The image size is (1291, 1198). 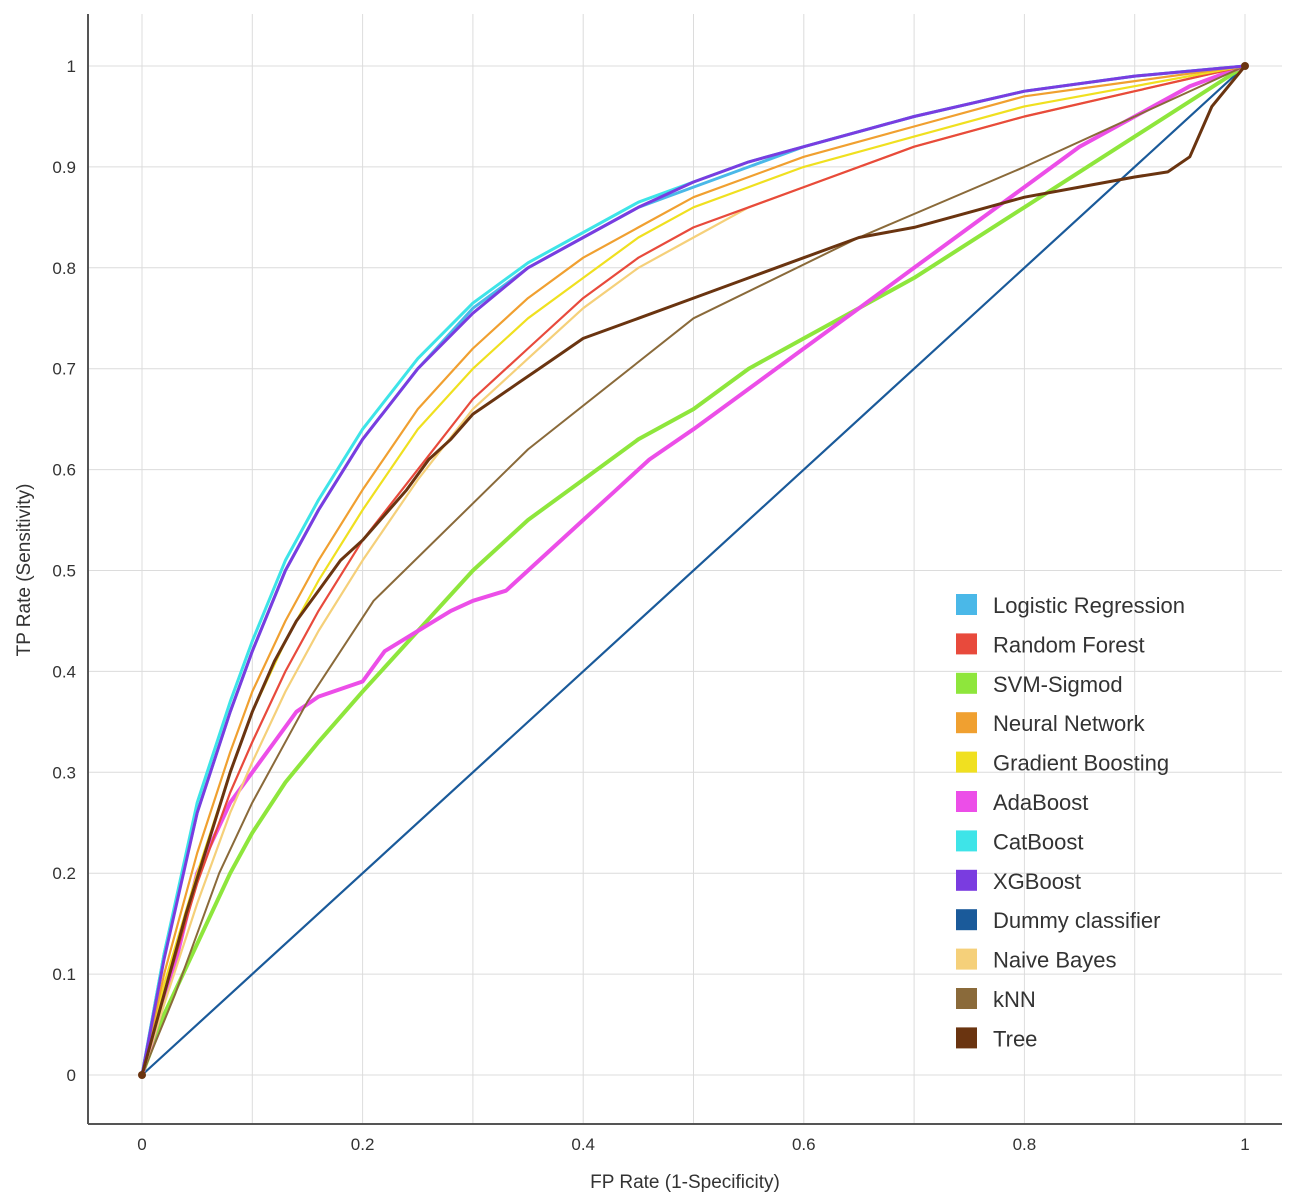 I want to click on y-tick-label: 0.1, so click(x=64, y=974).